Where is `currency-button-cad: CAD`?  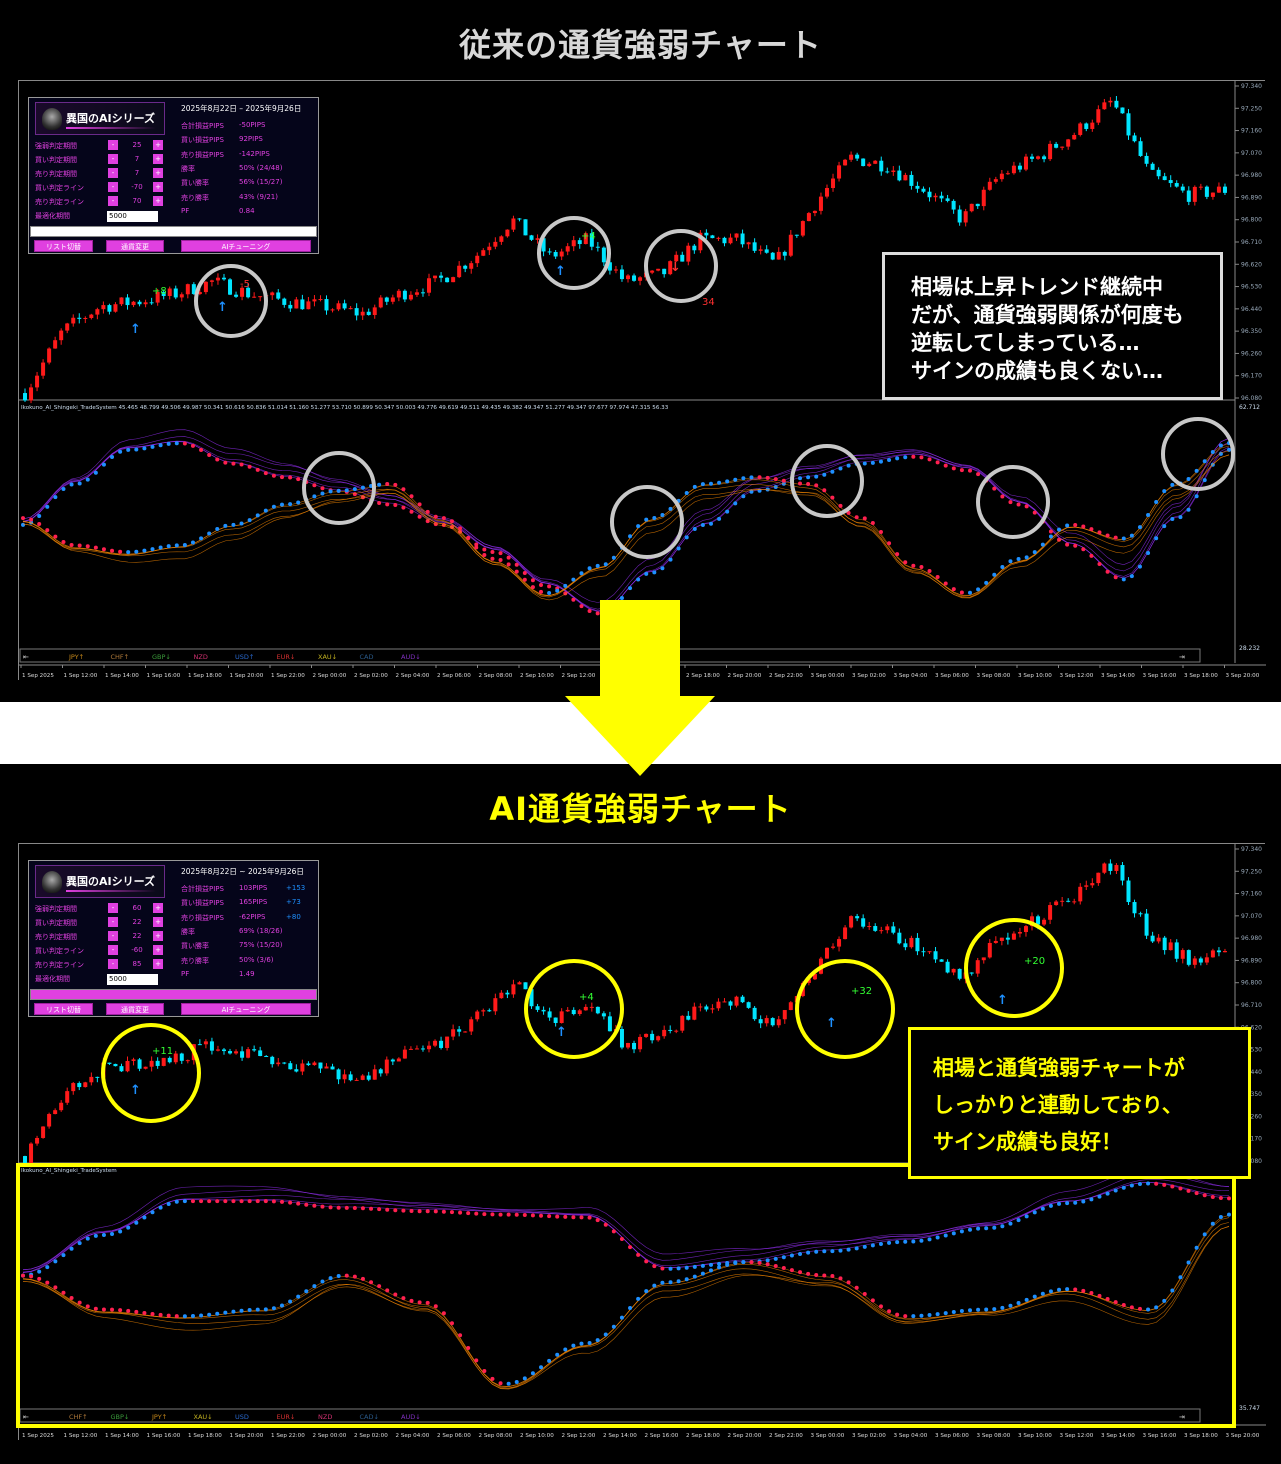 currency-button-cad: CAD is located at coordinates (367, 657).